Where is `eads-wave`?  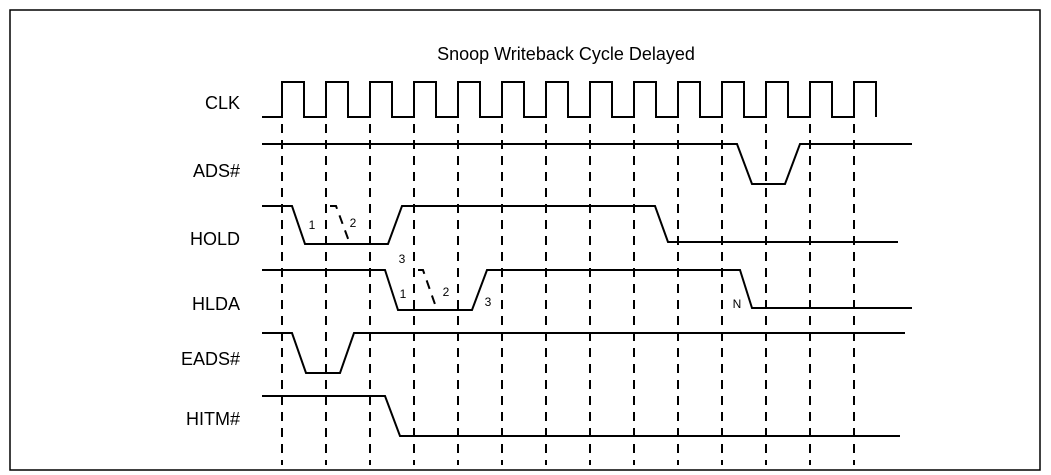
eads-wave is located at coordinates (583, 353).